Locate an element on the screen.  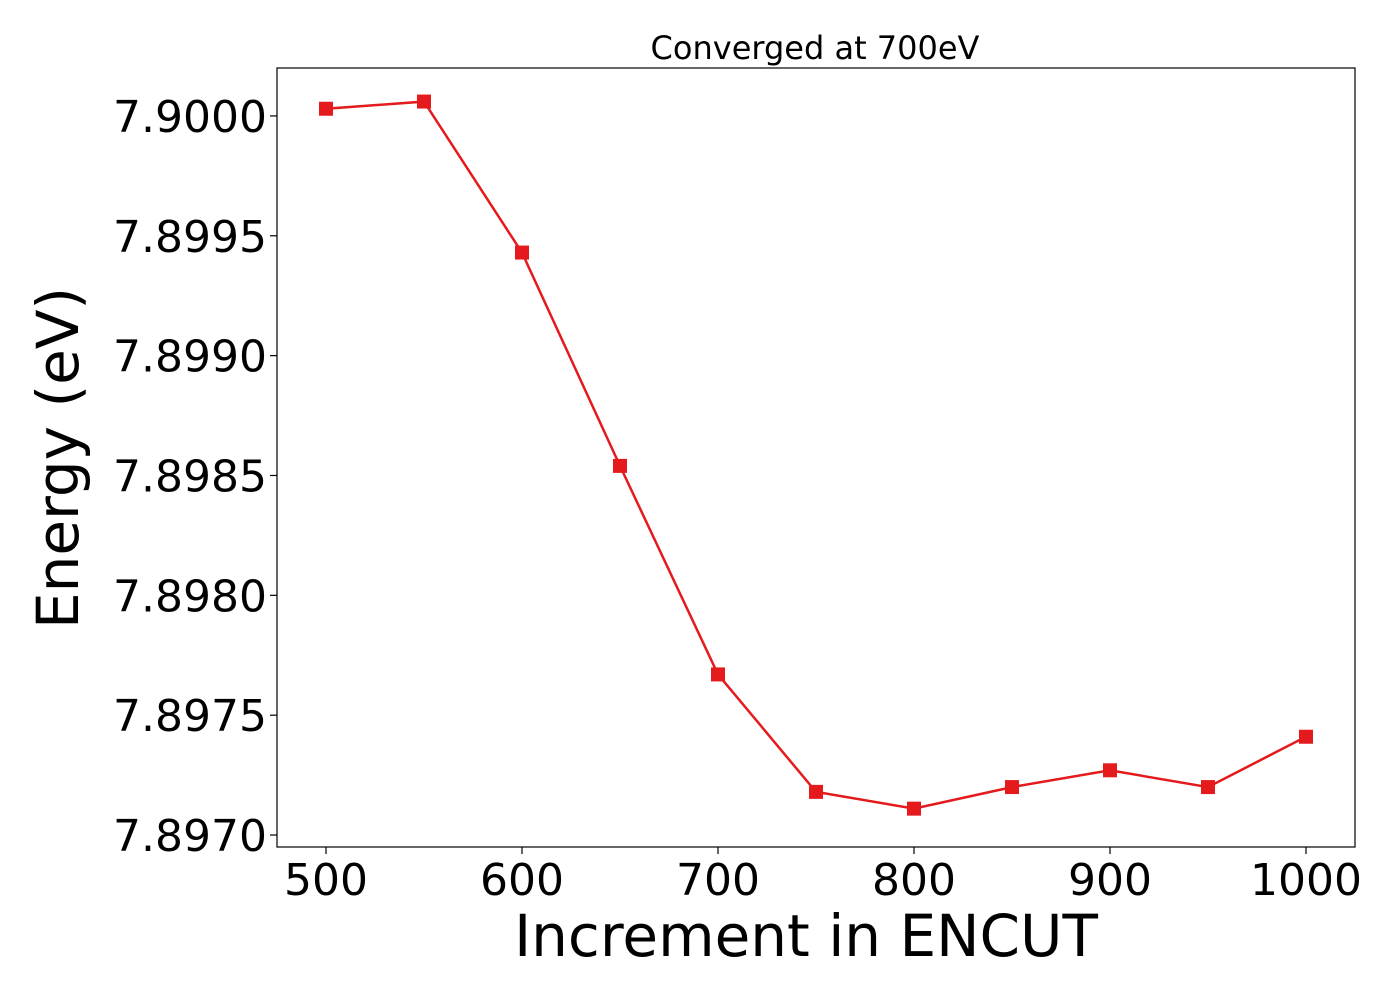
y-tick-label: 7.8985 is located at coordinates (190, 476).